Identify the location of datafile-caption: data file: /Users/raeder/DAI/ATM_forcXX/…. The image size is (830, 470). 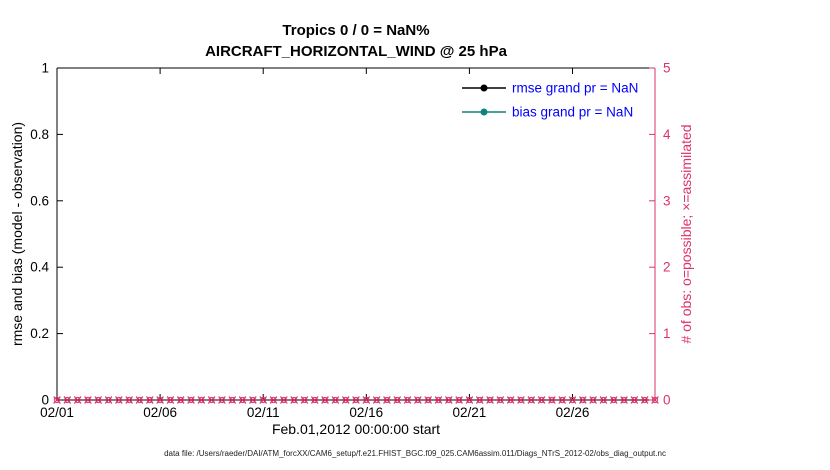
(415, 453).